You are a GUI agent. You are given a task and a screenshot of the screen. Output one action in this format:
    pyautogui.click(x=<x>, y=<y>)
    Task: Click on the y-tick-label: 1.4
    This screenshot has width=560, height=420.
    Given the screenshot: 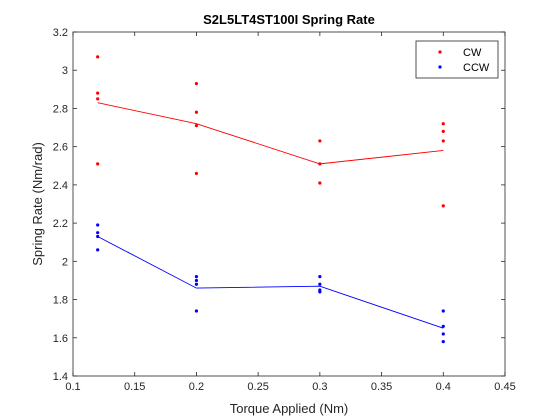 What is the action you would take?
    pyautogui.click(x=60, y=377)
    